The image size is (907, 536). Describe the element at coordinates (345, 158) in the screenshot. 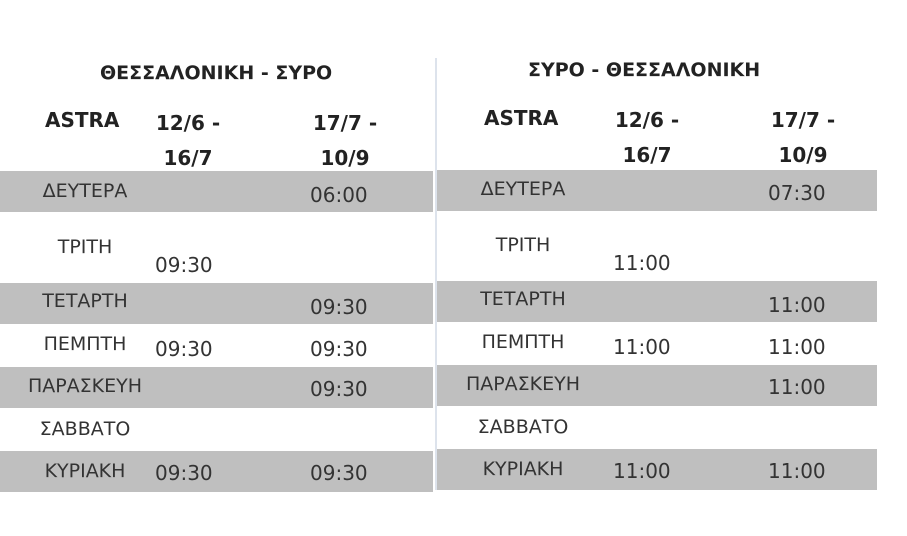

I see `left-period2-end: 10/9` at that location.